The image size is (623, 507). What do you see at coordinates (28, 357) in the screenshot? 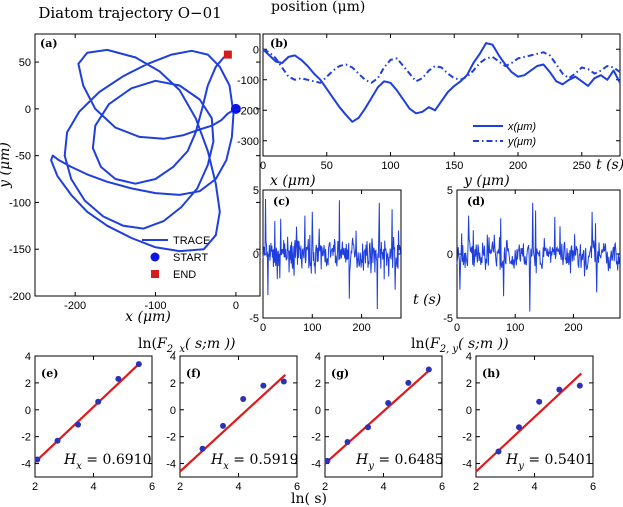
I see `tick-label-e-y: 4` at bounding box center [28, 357].